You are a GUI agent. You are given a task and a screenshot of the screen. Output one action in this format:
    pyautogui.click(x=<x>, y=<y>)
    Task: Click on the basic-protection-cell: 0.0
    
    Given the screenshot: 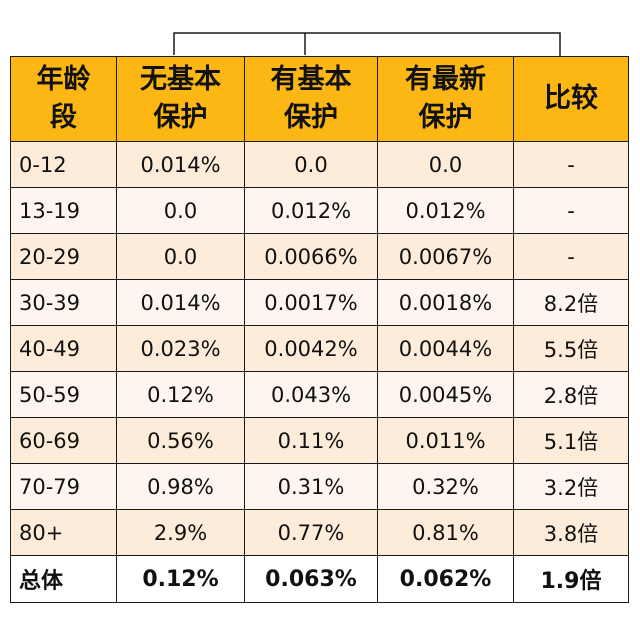 What is the action you would take?
    pyautogui.click(x=311, y=164)
    